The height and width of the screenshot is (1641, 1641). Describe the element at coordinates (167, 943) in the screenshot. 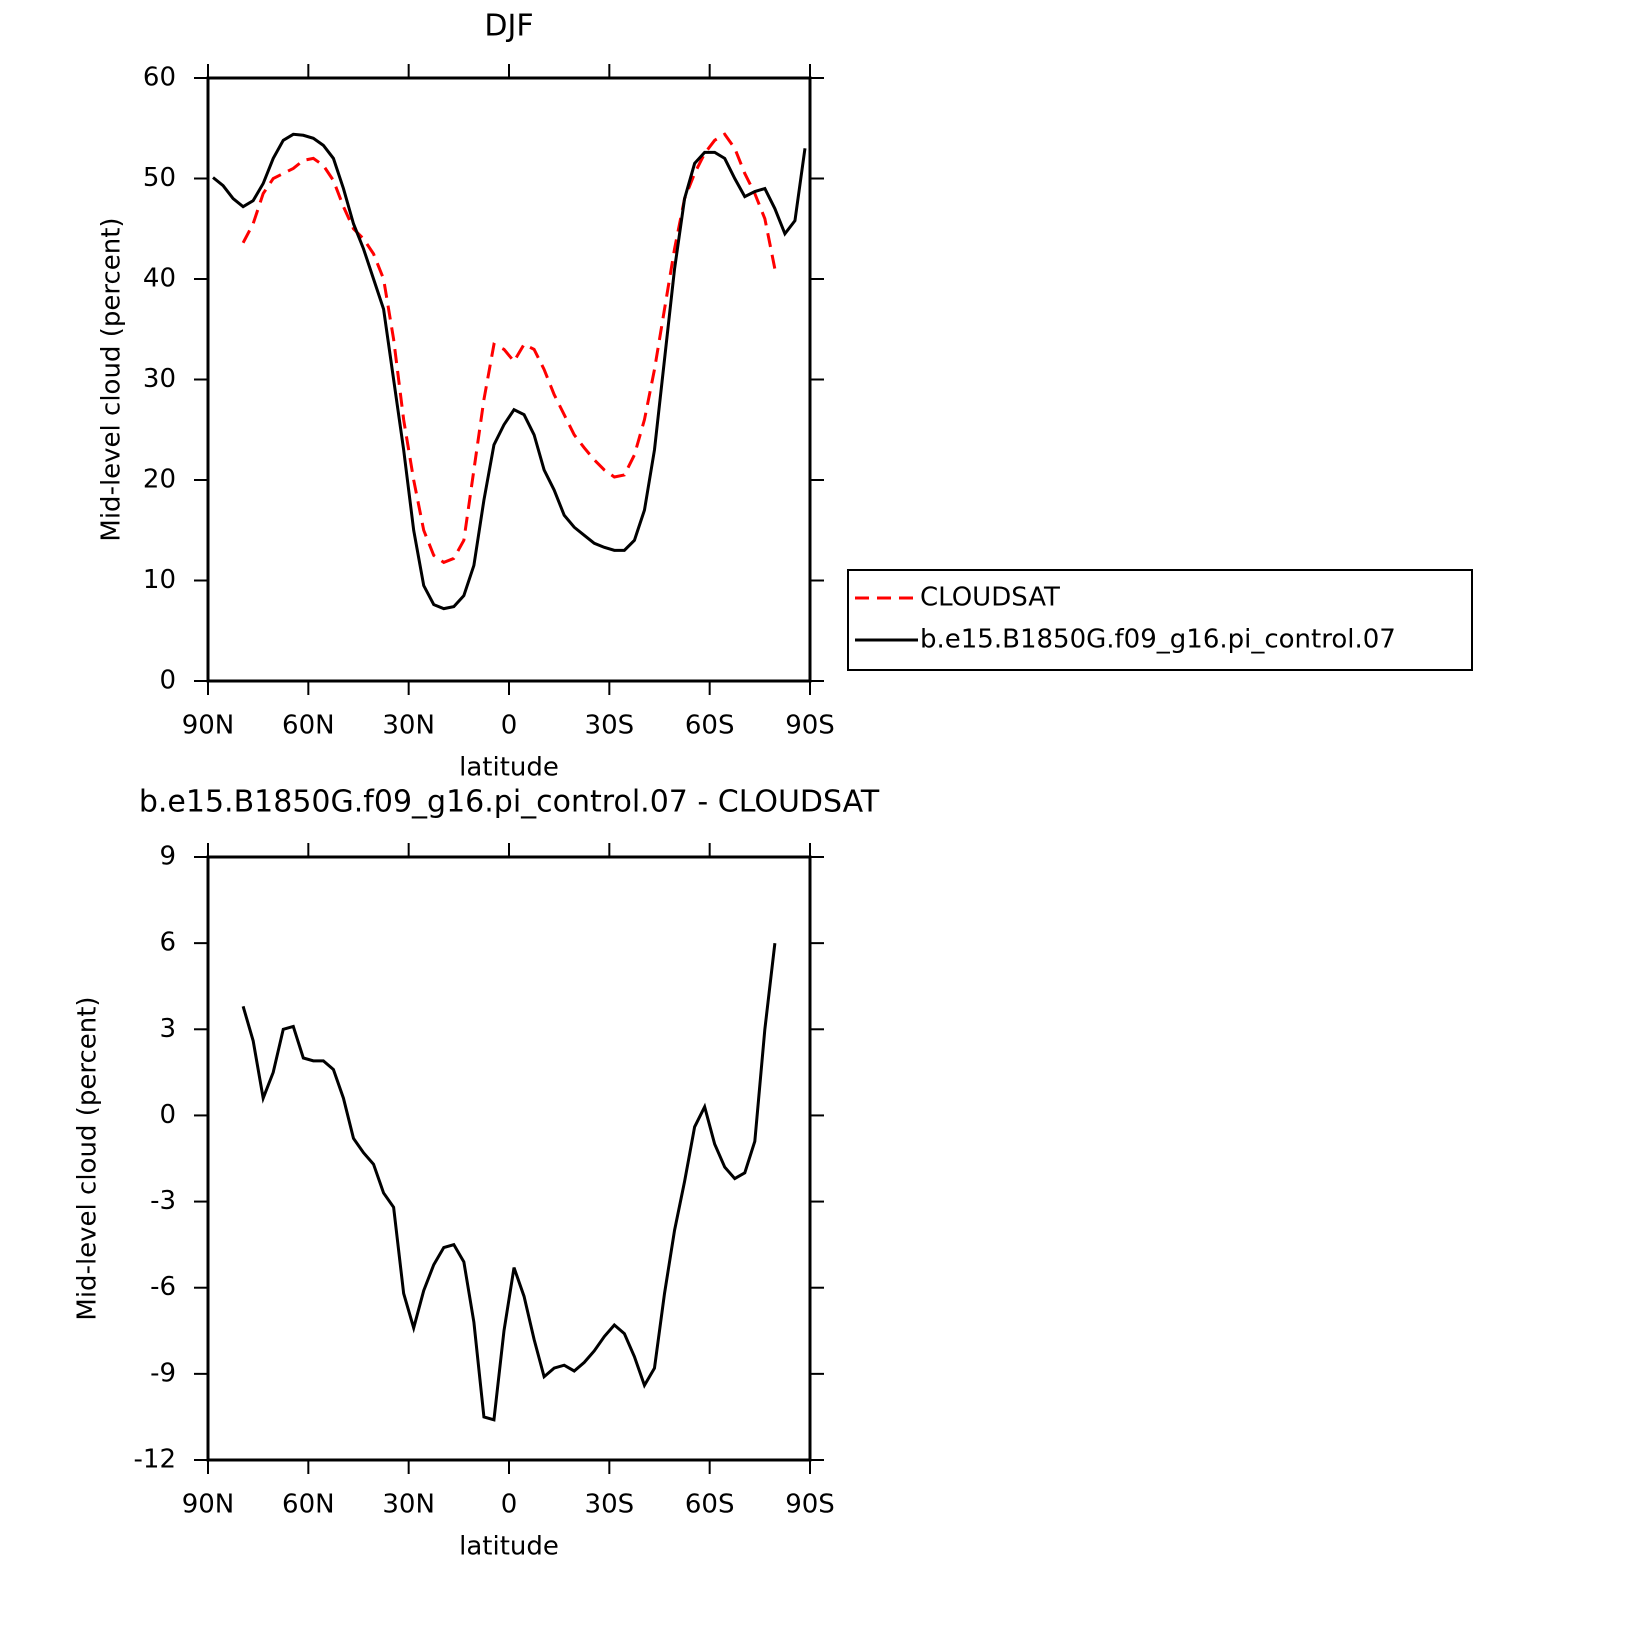

I see `y-tick-label: 6` at that location.